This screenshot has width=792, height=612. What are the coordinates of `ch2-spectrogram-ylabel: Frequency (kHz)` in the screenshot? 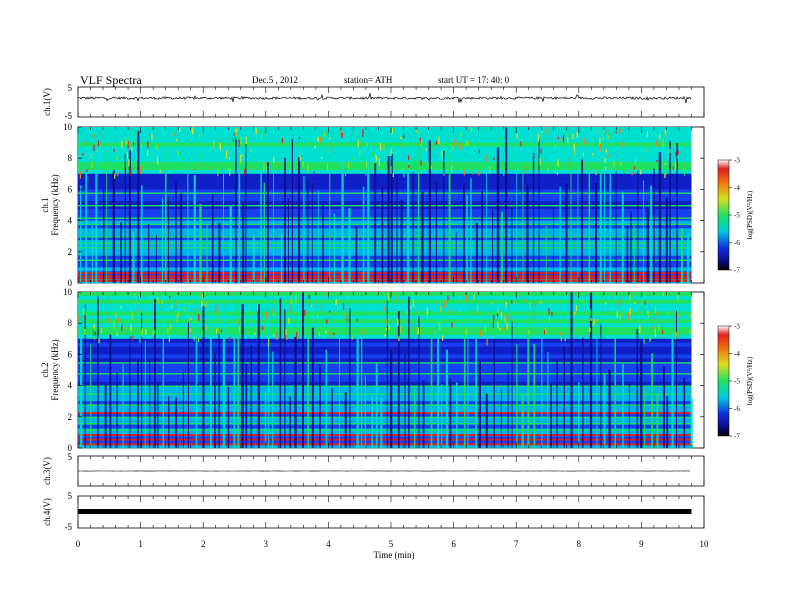 It's located at (55, 369).